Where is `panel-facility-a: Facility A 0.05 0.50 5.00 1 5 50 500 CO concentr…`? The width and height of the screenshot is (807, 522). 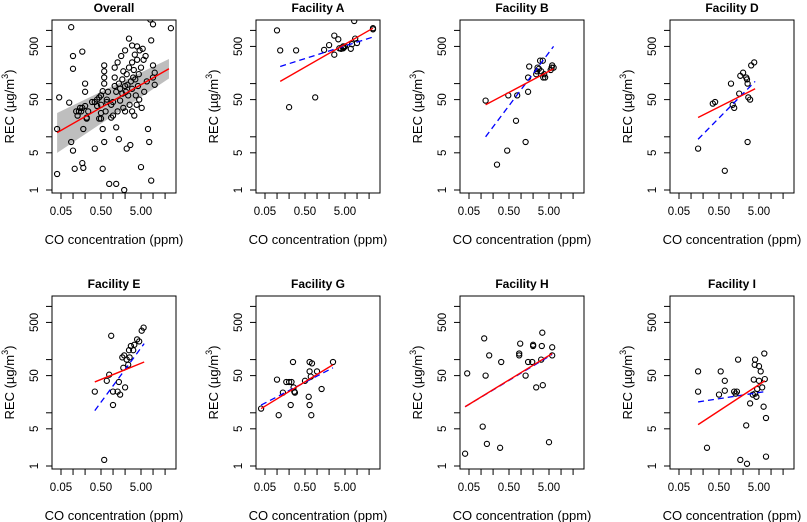
panel-facility-a: Facility A 0.05 0.50 5.00 1 5 50 500 CO concentr… is located at coordinates (295, 124).